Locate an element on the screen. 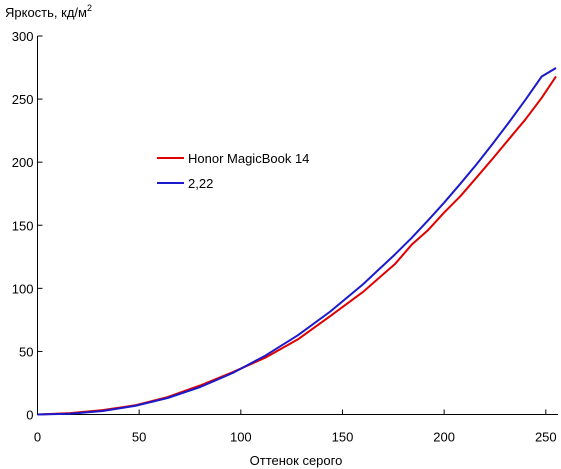 The image size is (561, 469). y-tick-label: 0 is located at coordinates (29, 415).